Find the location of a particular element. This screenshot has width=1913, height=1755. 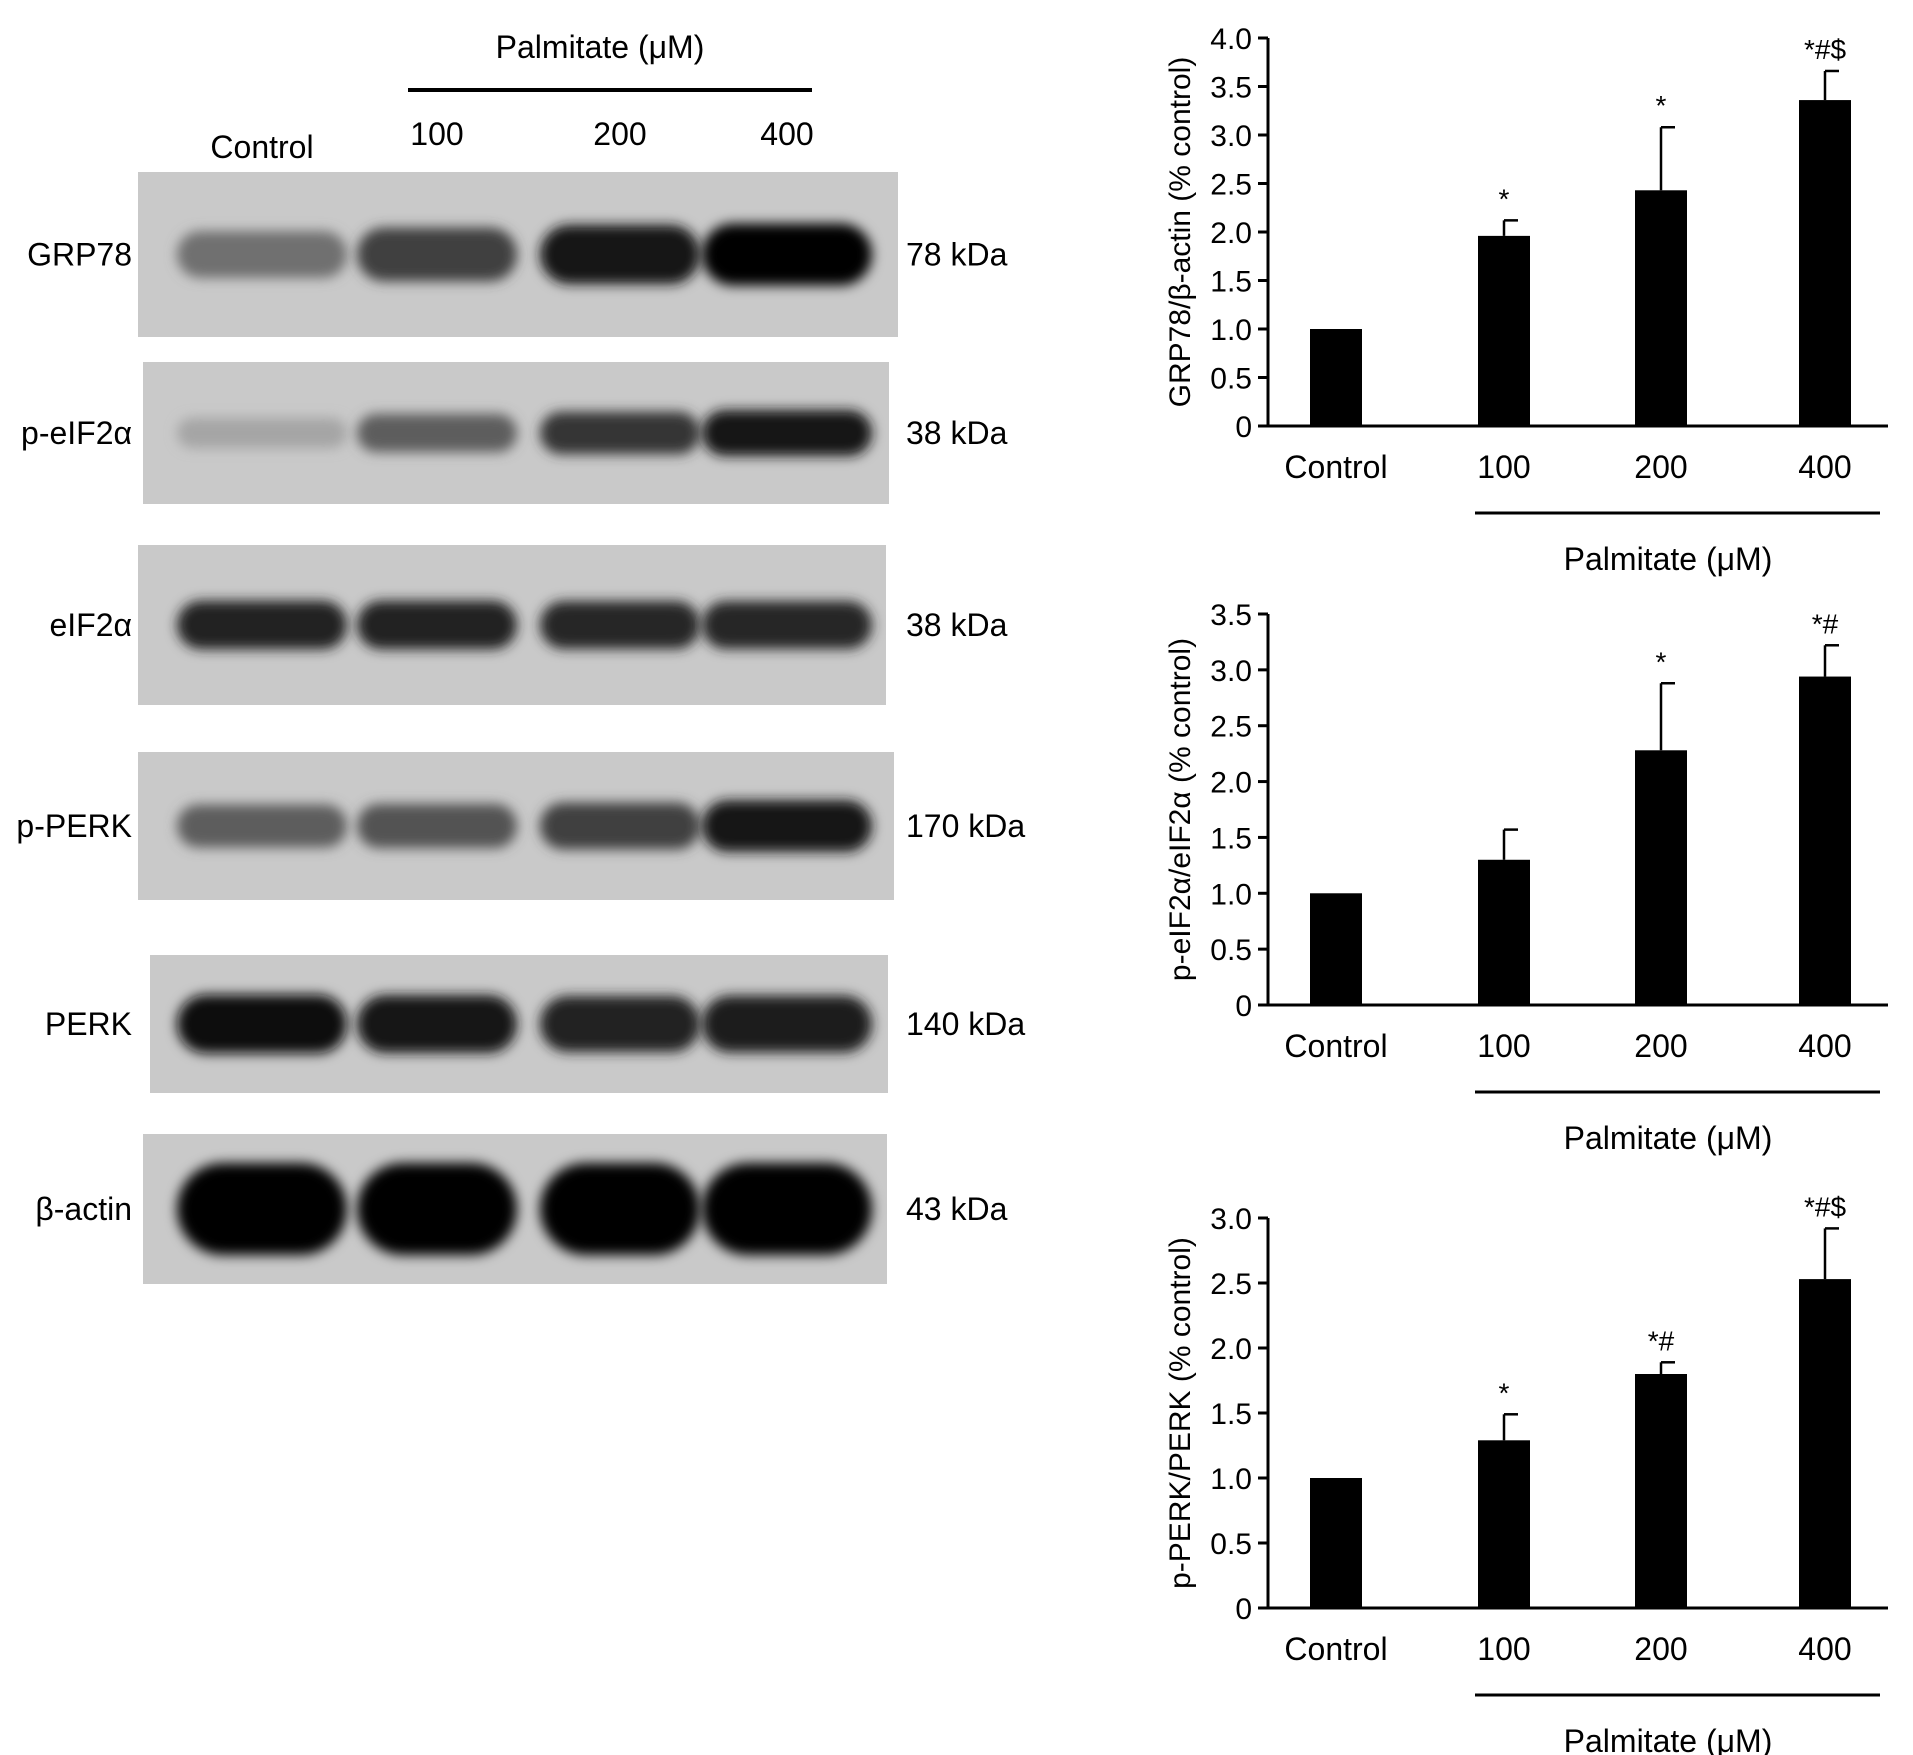

significance-label: *# is located at coordinates (1661, 1340).